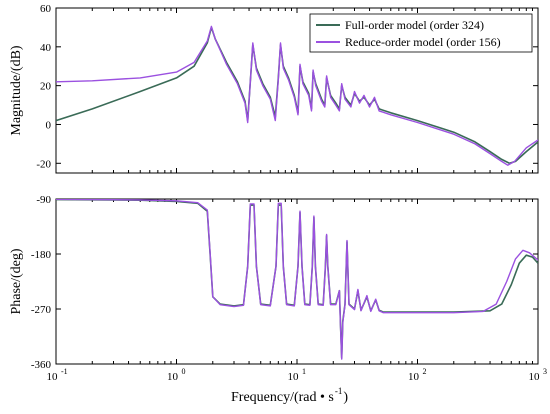 The width and height of the screenshot is (550, 414). I want to click on magnitude-y-tick-label: 60, so click(46, 9).